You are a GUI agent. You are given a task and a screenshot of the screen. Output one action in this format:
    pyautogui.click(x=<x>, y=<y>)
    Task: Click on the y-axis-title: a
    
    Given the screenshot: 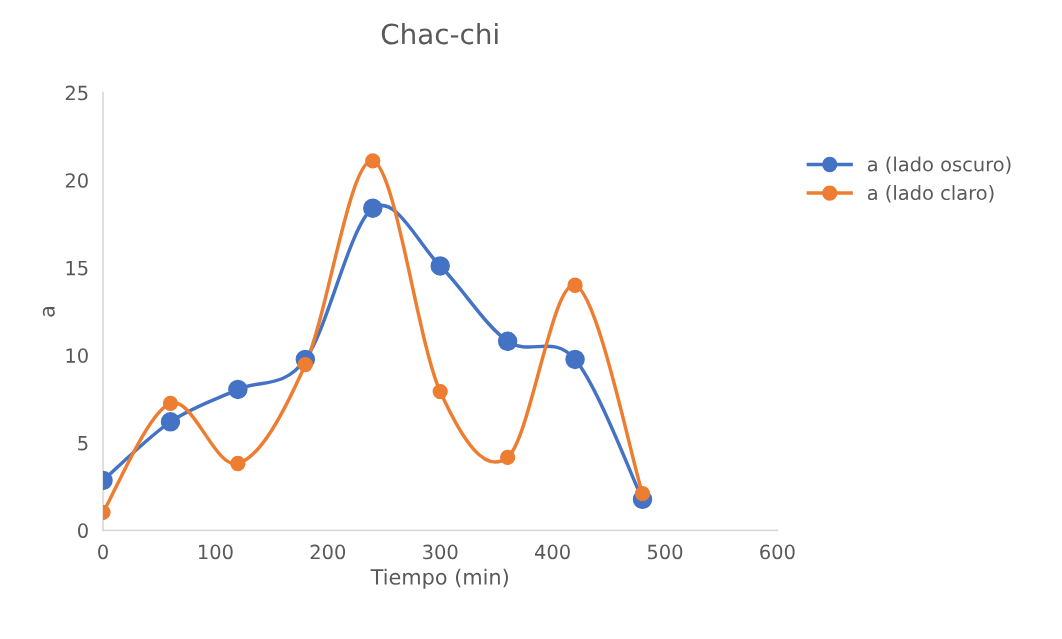 What is the action you would take?
    pyautogui.click(x=48, y=312)
    